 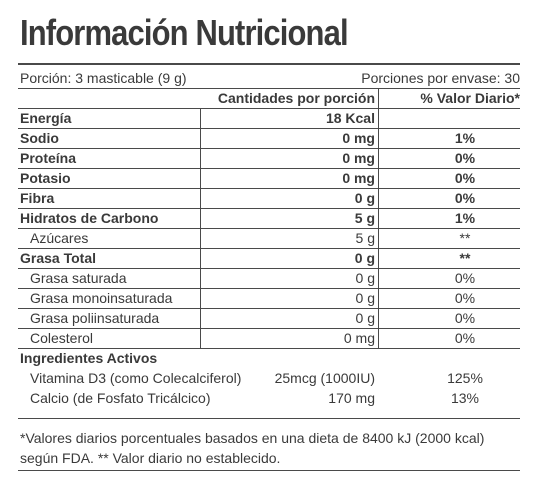 What do you see at coordinates (350, 118) in the screenshot?
I see `nutrient-amount: 18 Kcal` at bounding box center [350, 118].